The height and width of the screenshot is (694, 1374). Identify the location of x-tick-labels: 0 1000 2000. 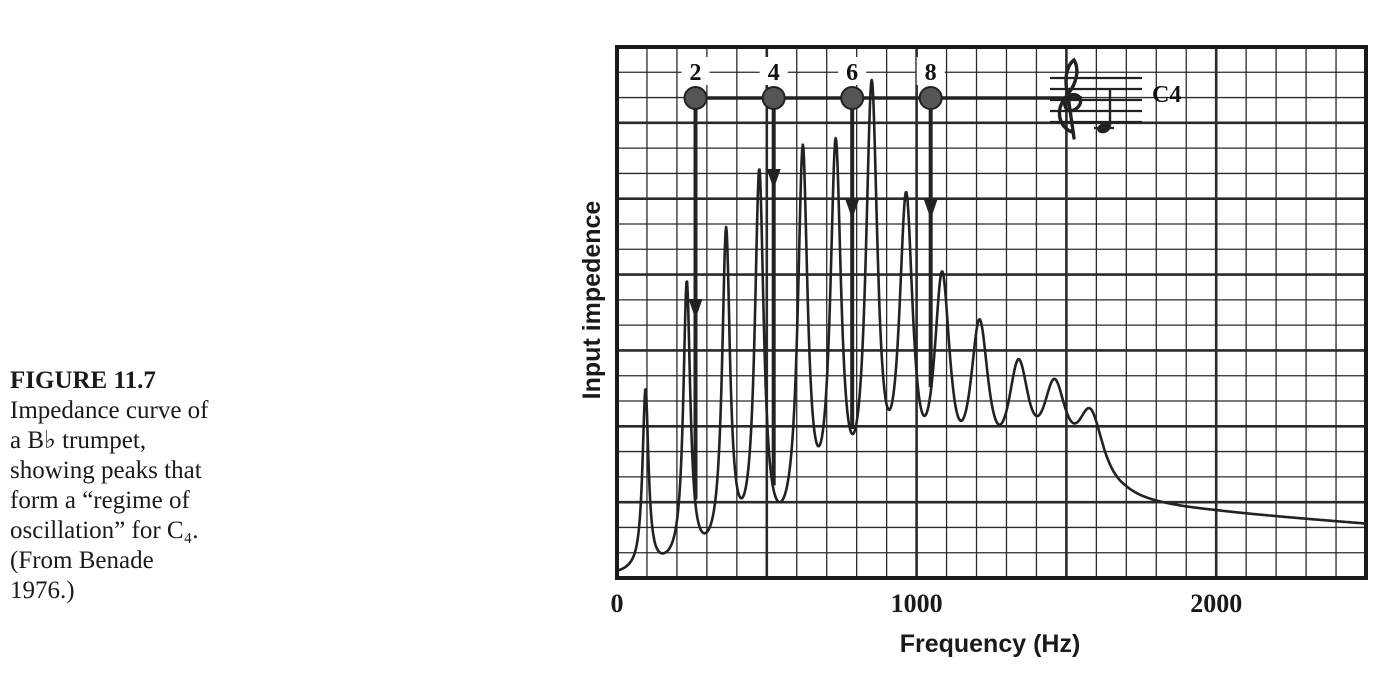
(927, 603).